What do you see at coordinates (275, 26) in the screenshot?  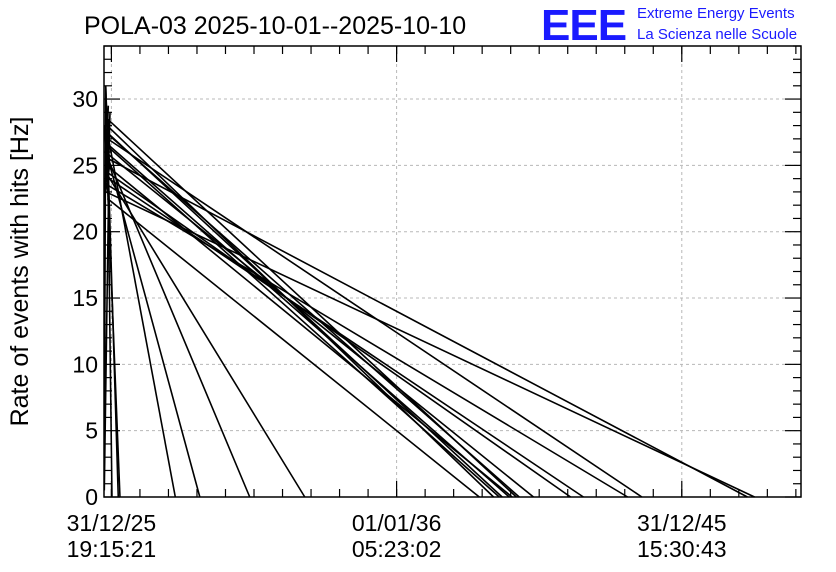 I see `chart-title: POLA-03 2025-10-01--2025-10-10` at bounding box center [275, 26].